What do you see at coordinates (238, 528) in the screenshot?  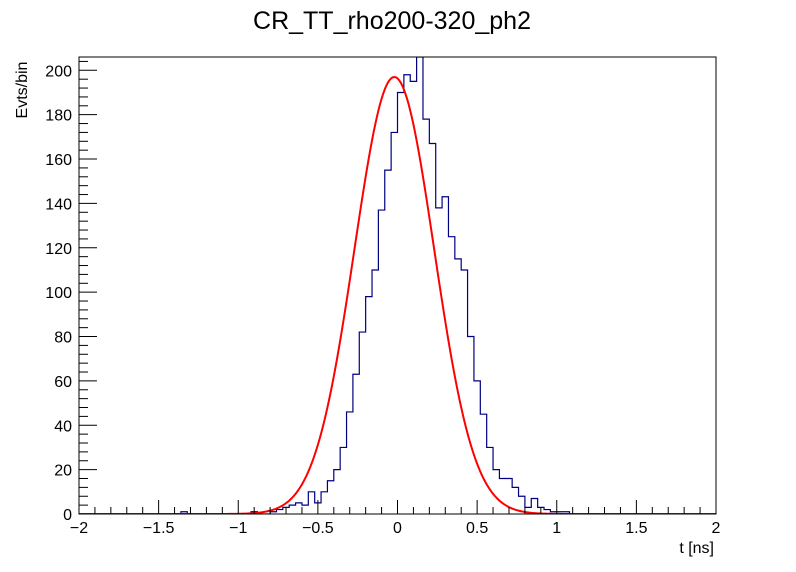 I see `x-tick-label: −1` at bounding box center [238, 528].